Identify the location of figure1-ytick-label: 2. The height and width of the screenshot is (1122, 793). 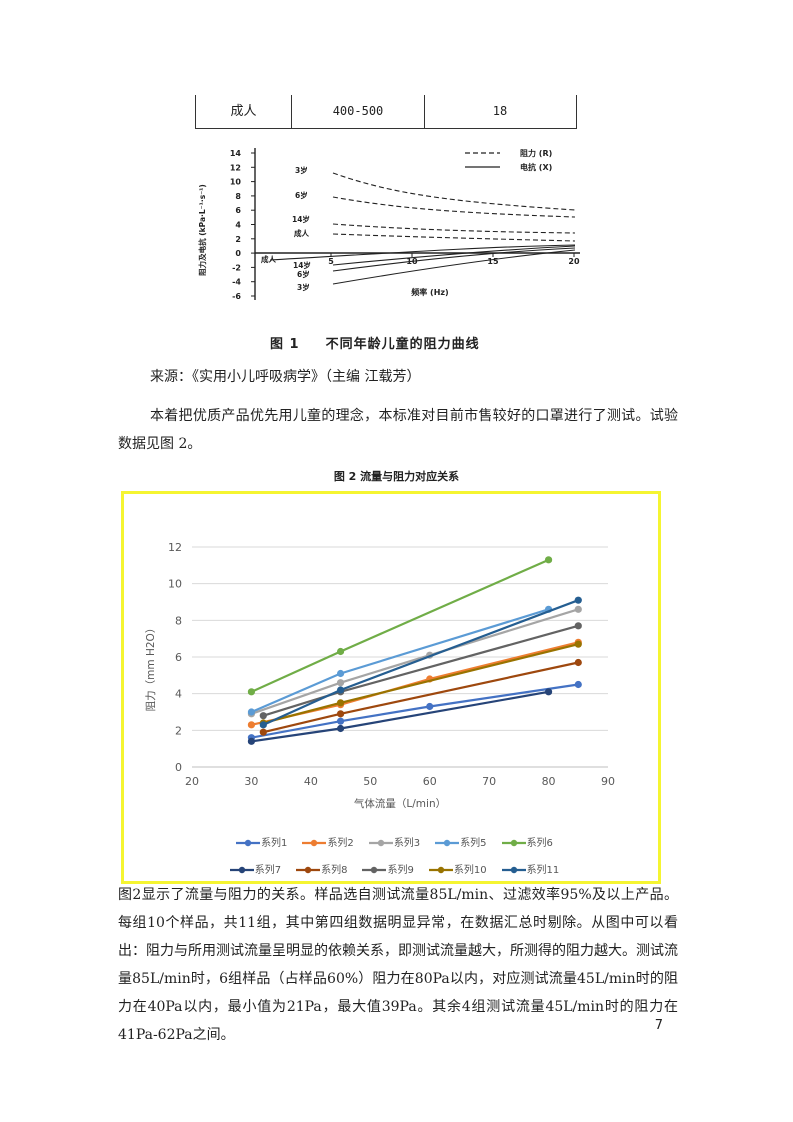
(238, 239).